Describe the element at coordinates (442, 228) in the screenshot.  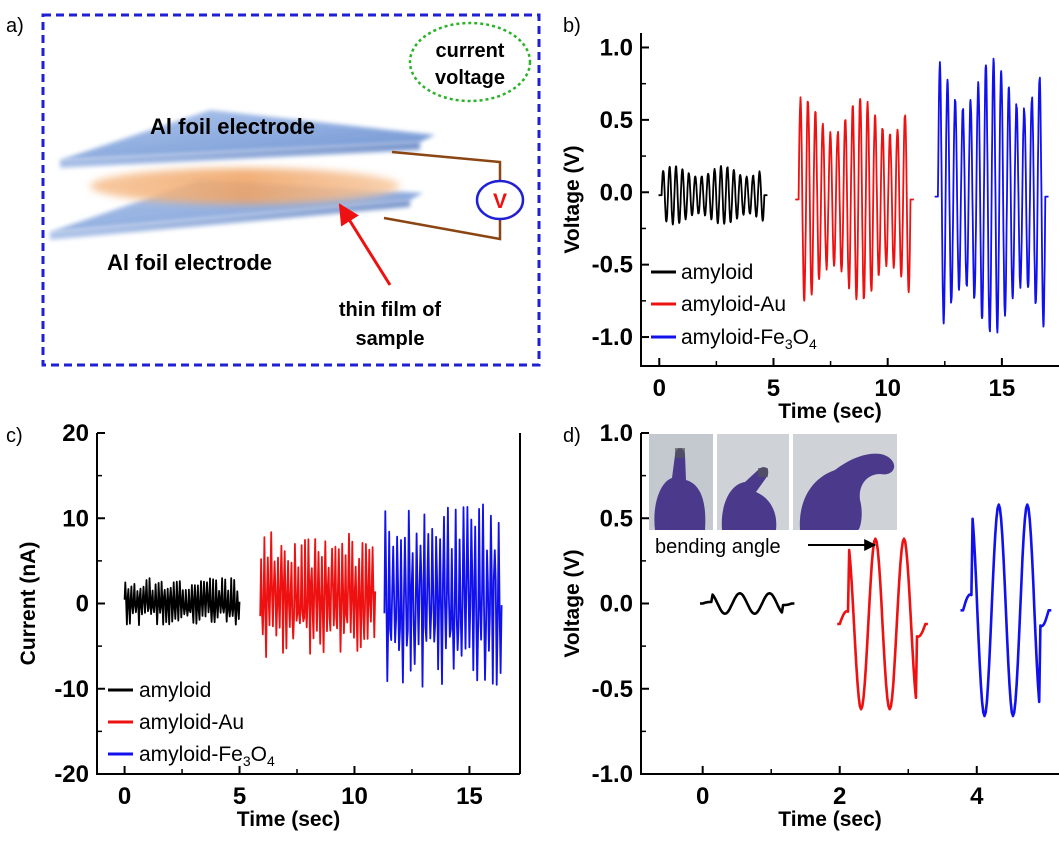
I see `bottom-wire` at that location.